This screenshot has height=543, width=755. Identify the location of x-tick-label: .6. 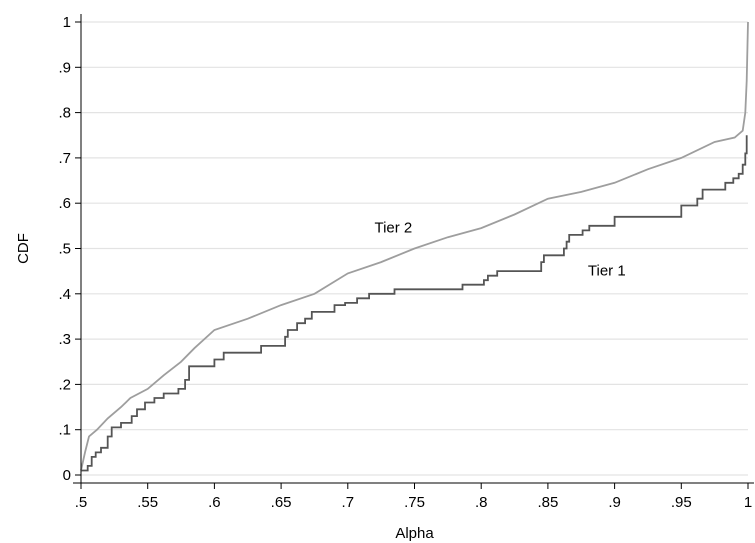
(214, 502).